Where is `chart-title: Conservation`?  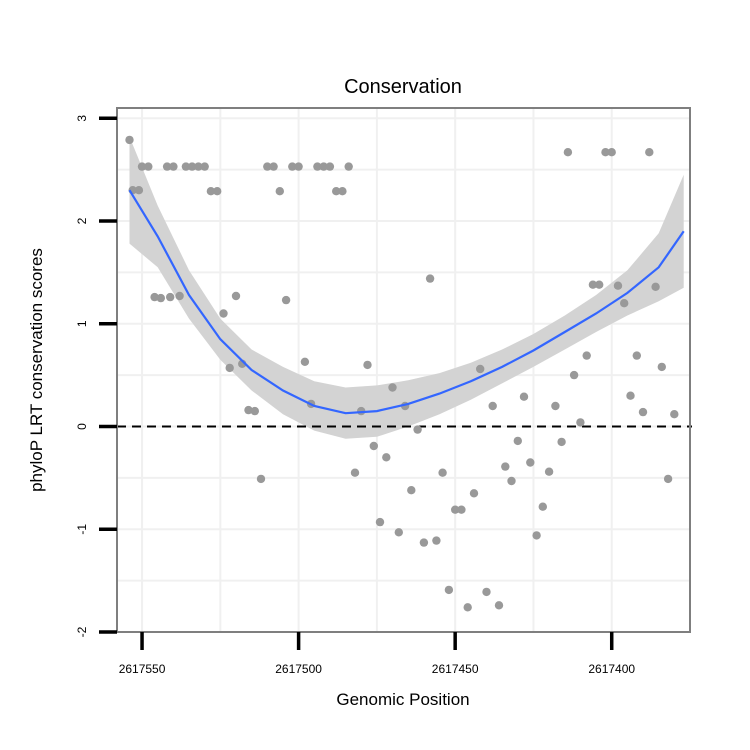 chart-title: Conservation is located at coordinates (403, 87).